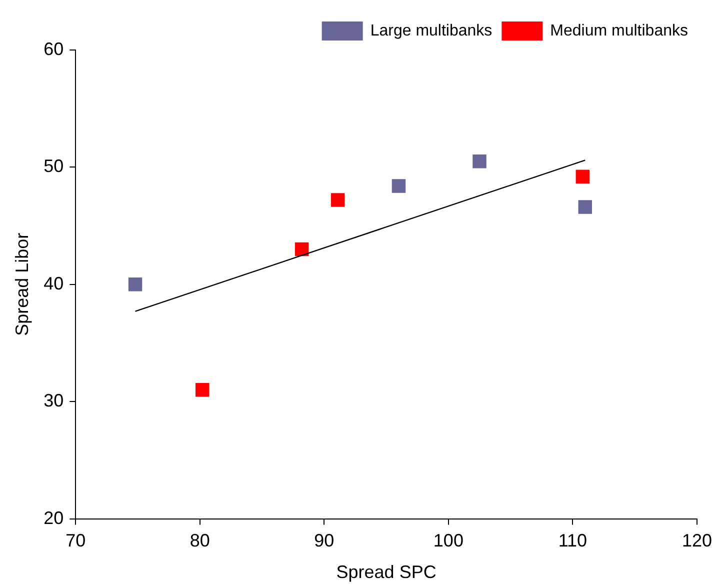 This screenshot has height=588, width=718. Describe the element at coordinates (54, 48) in the screenshot. I see `y-tick-label: 60` at that location.